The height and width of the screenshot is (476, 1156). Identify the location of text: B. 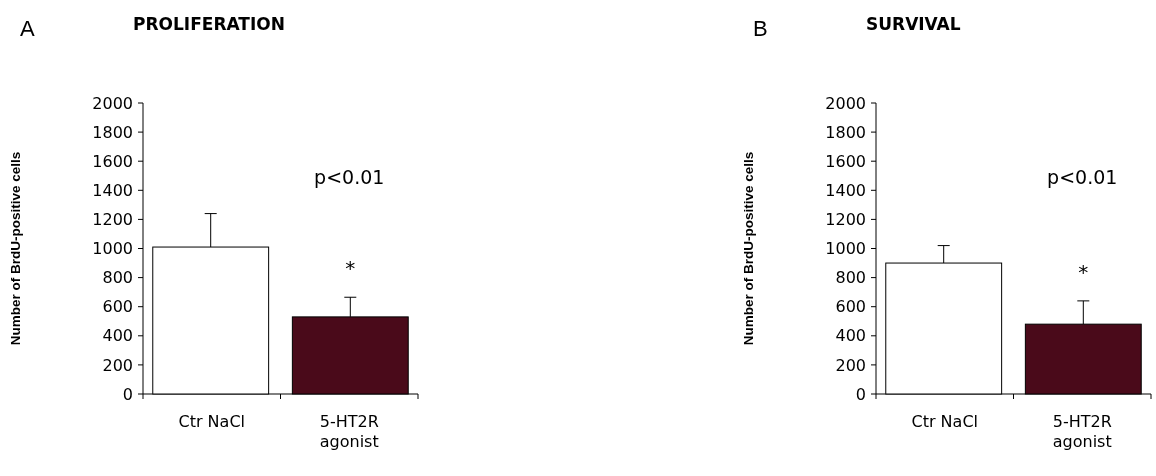
(760, 28).